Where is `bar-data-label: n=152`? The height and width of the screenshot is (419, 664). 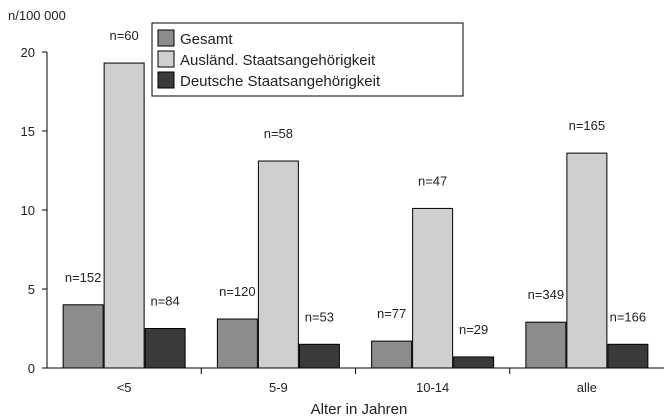
bar-data-label: n=152 is located at coordinates (83, 277).